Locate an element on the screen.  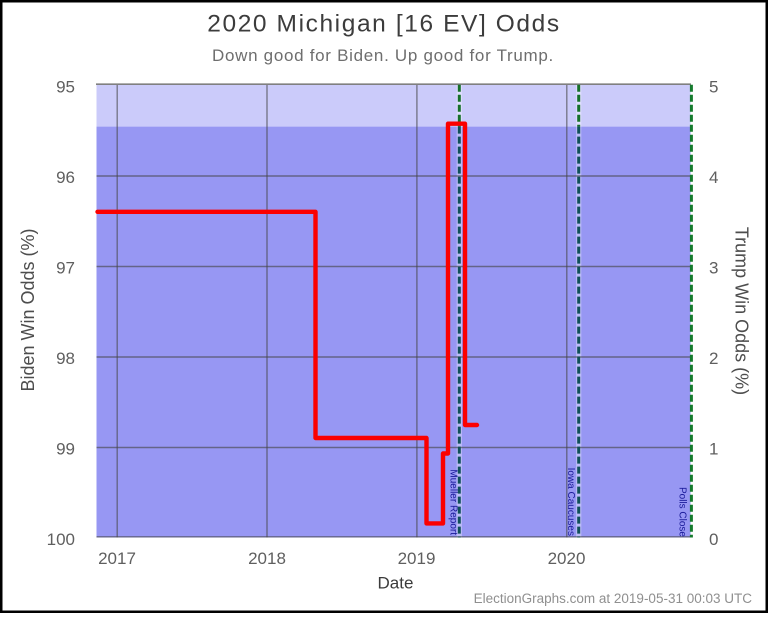
svg-text: 4 is located at coordinates (713, 177).